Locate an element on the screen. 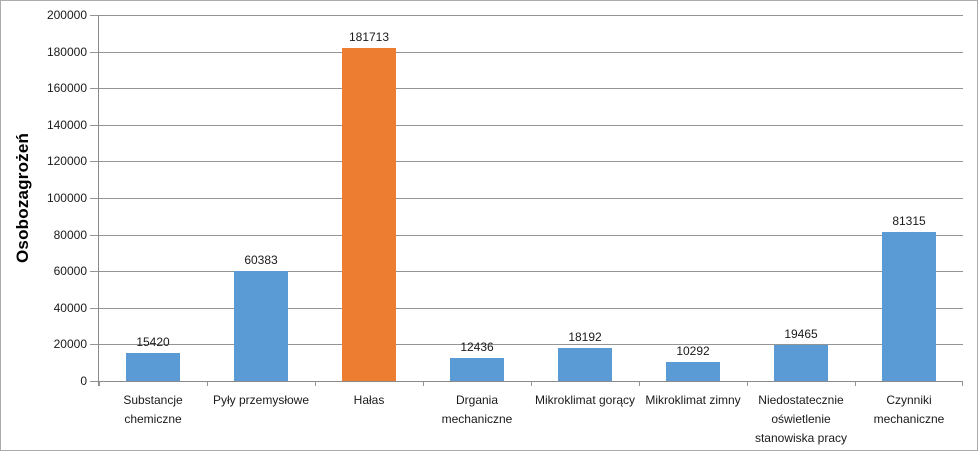  bar-slot: 18192 is located at coordinates (585, 198).